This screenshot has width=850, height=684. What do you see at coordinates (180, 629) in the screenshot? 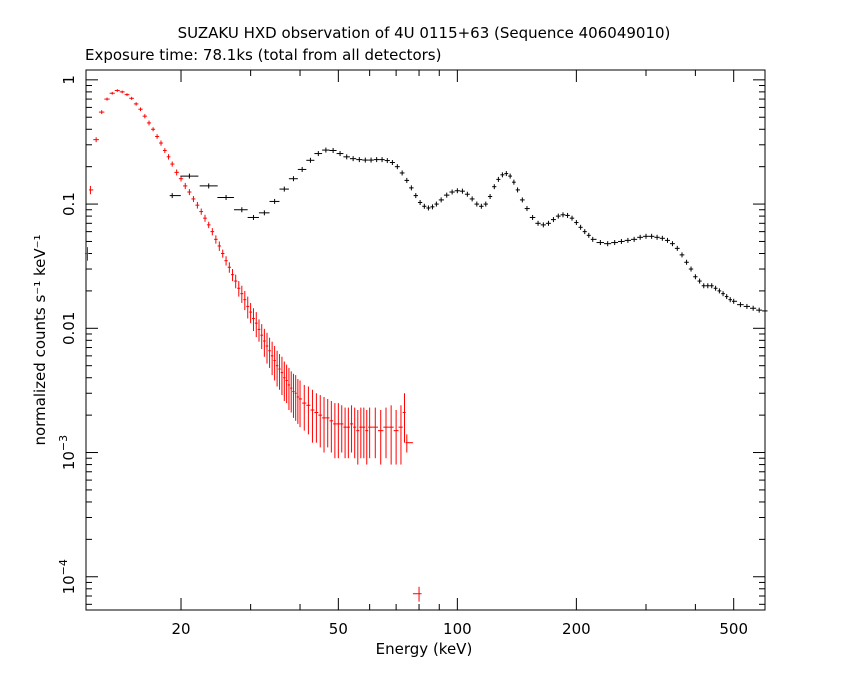
I see `x-tick-label: 20` at bounding box center [180, 629].